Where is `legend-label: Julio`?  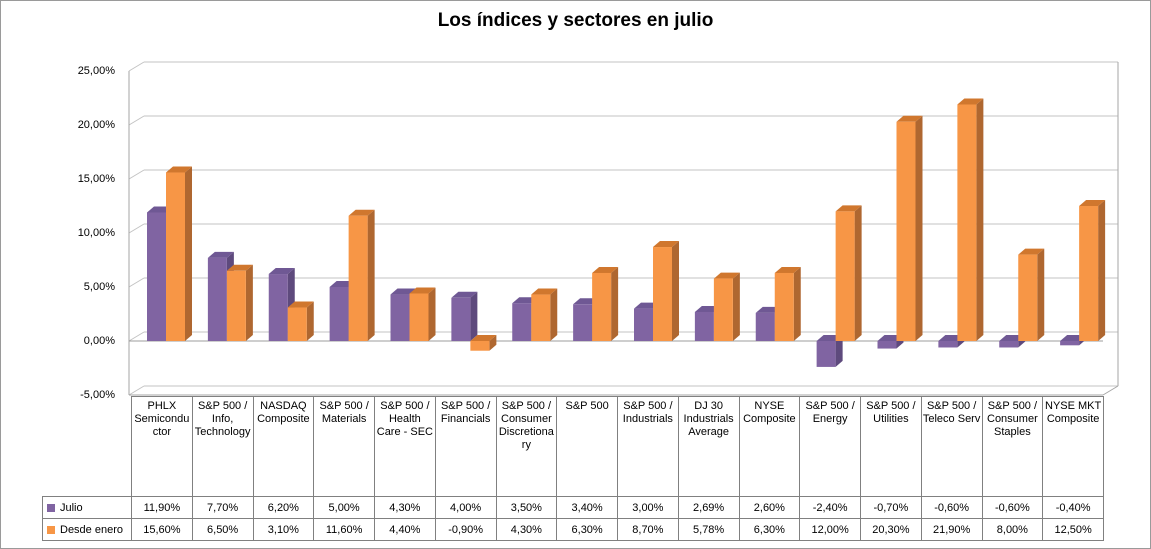
legend-label: Julio is located at coordinates (71, 507).